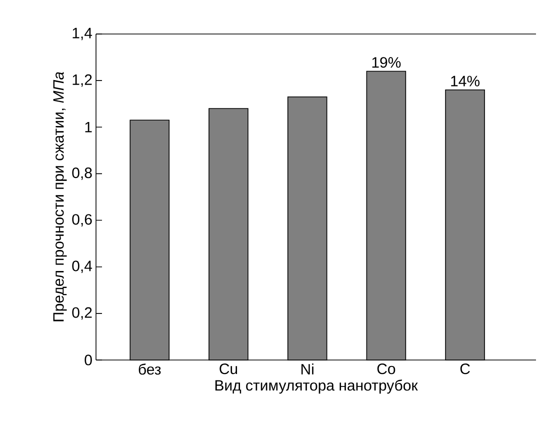  Describe the element at coordinates (82, 267) in the screenshot. I see `y-tick-label: 0,4` at that location.